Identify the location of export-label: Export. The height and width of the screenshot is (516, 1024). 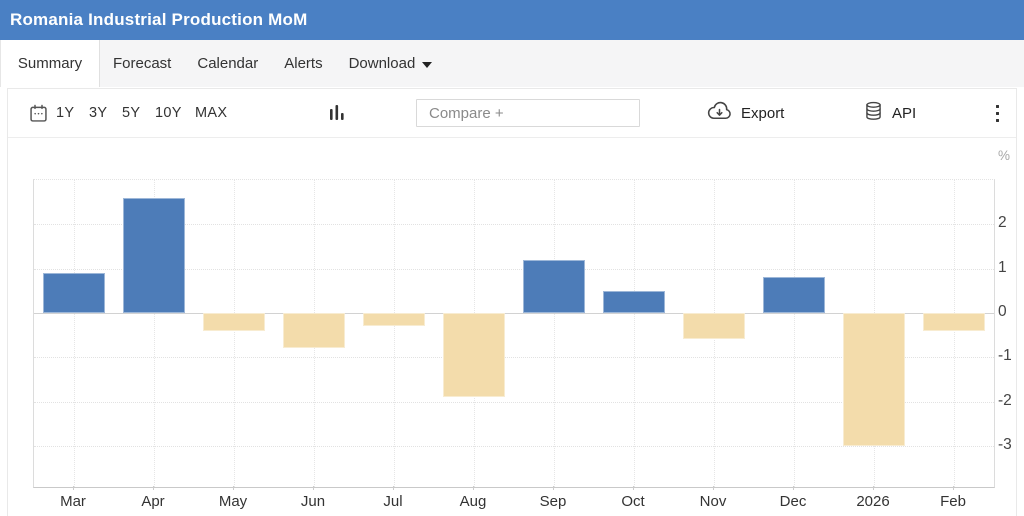
(763, 113).